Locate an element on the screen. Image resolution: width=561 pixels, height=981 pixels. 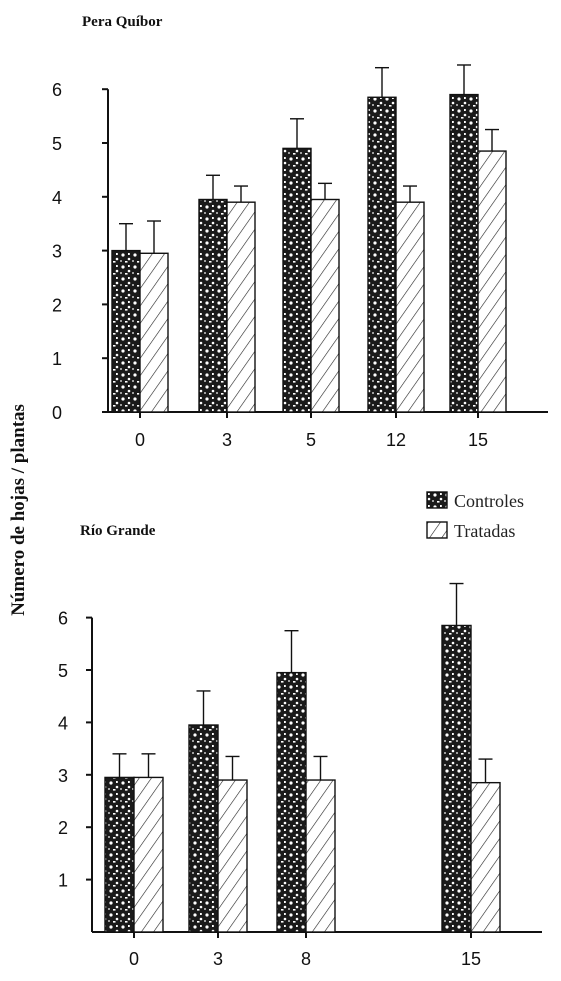
legend-swatch-tratadas is located at coordinates (437, 530).